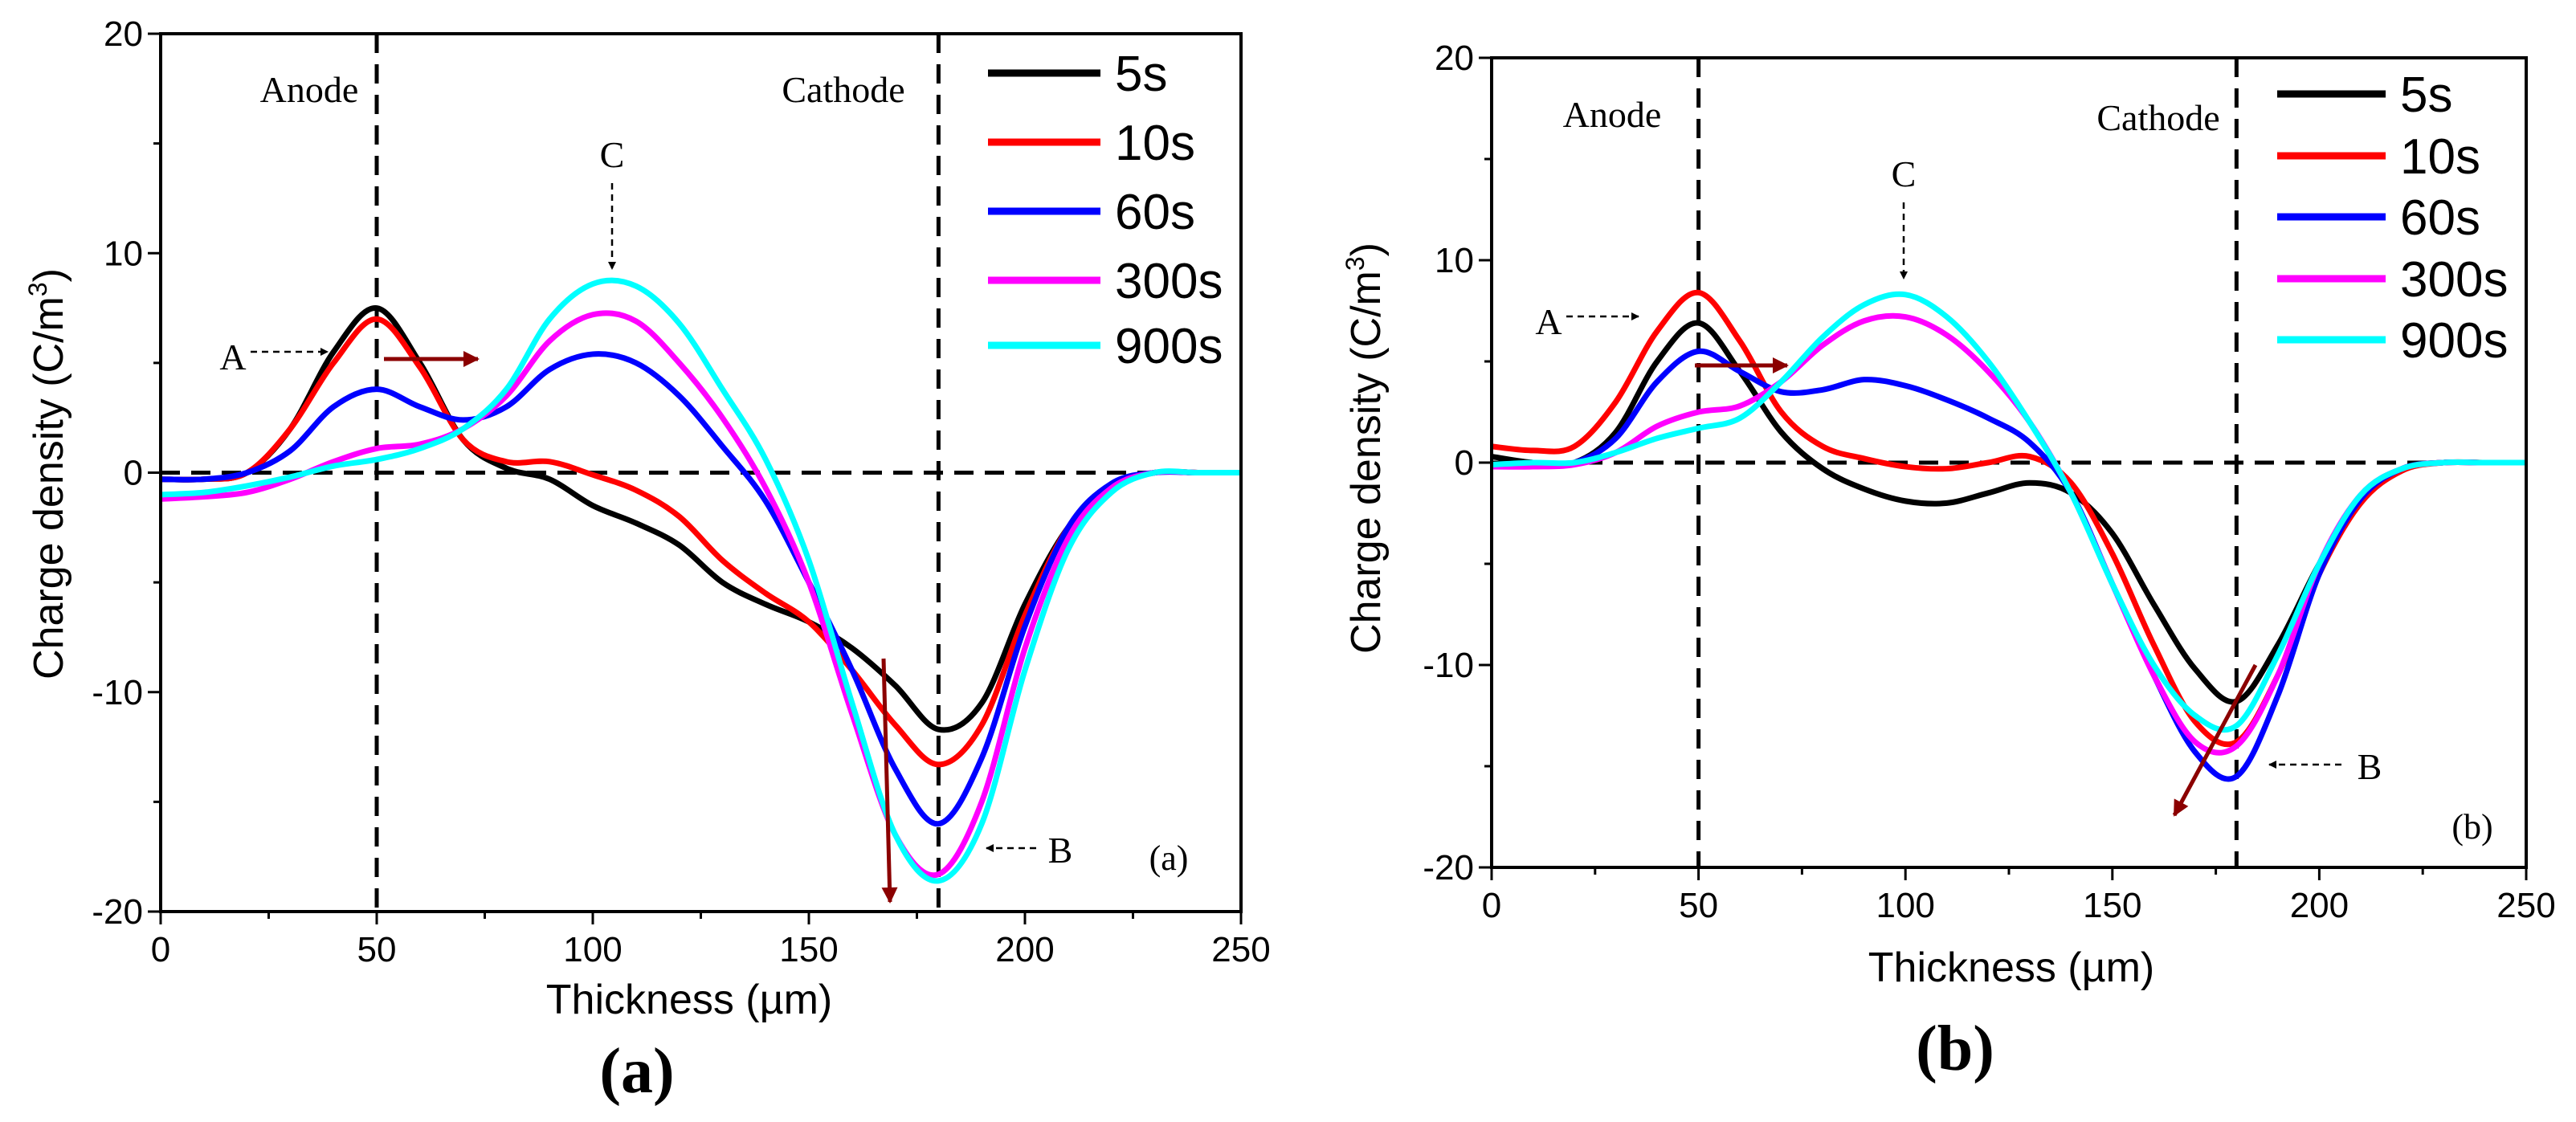 This screenshot has height=1122, width=2576. I want to click on panel-label: (b), so click(2471, 827).